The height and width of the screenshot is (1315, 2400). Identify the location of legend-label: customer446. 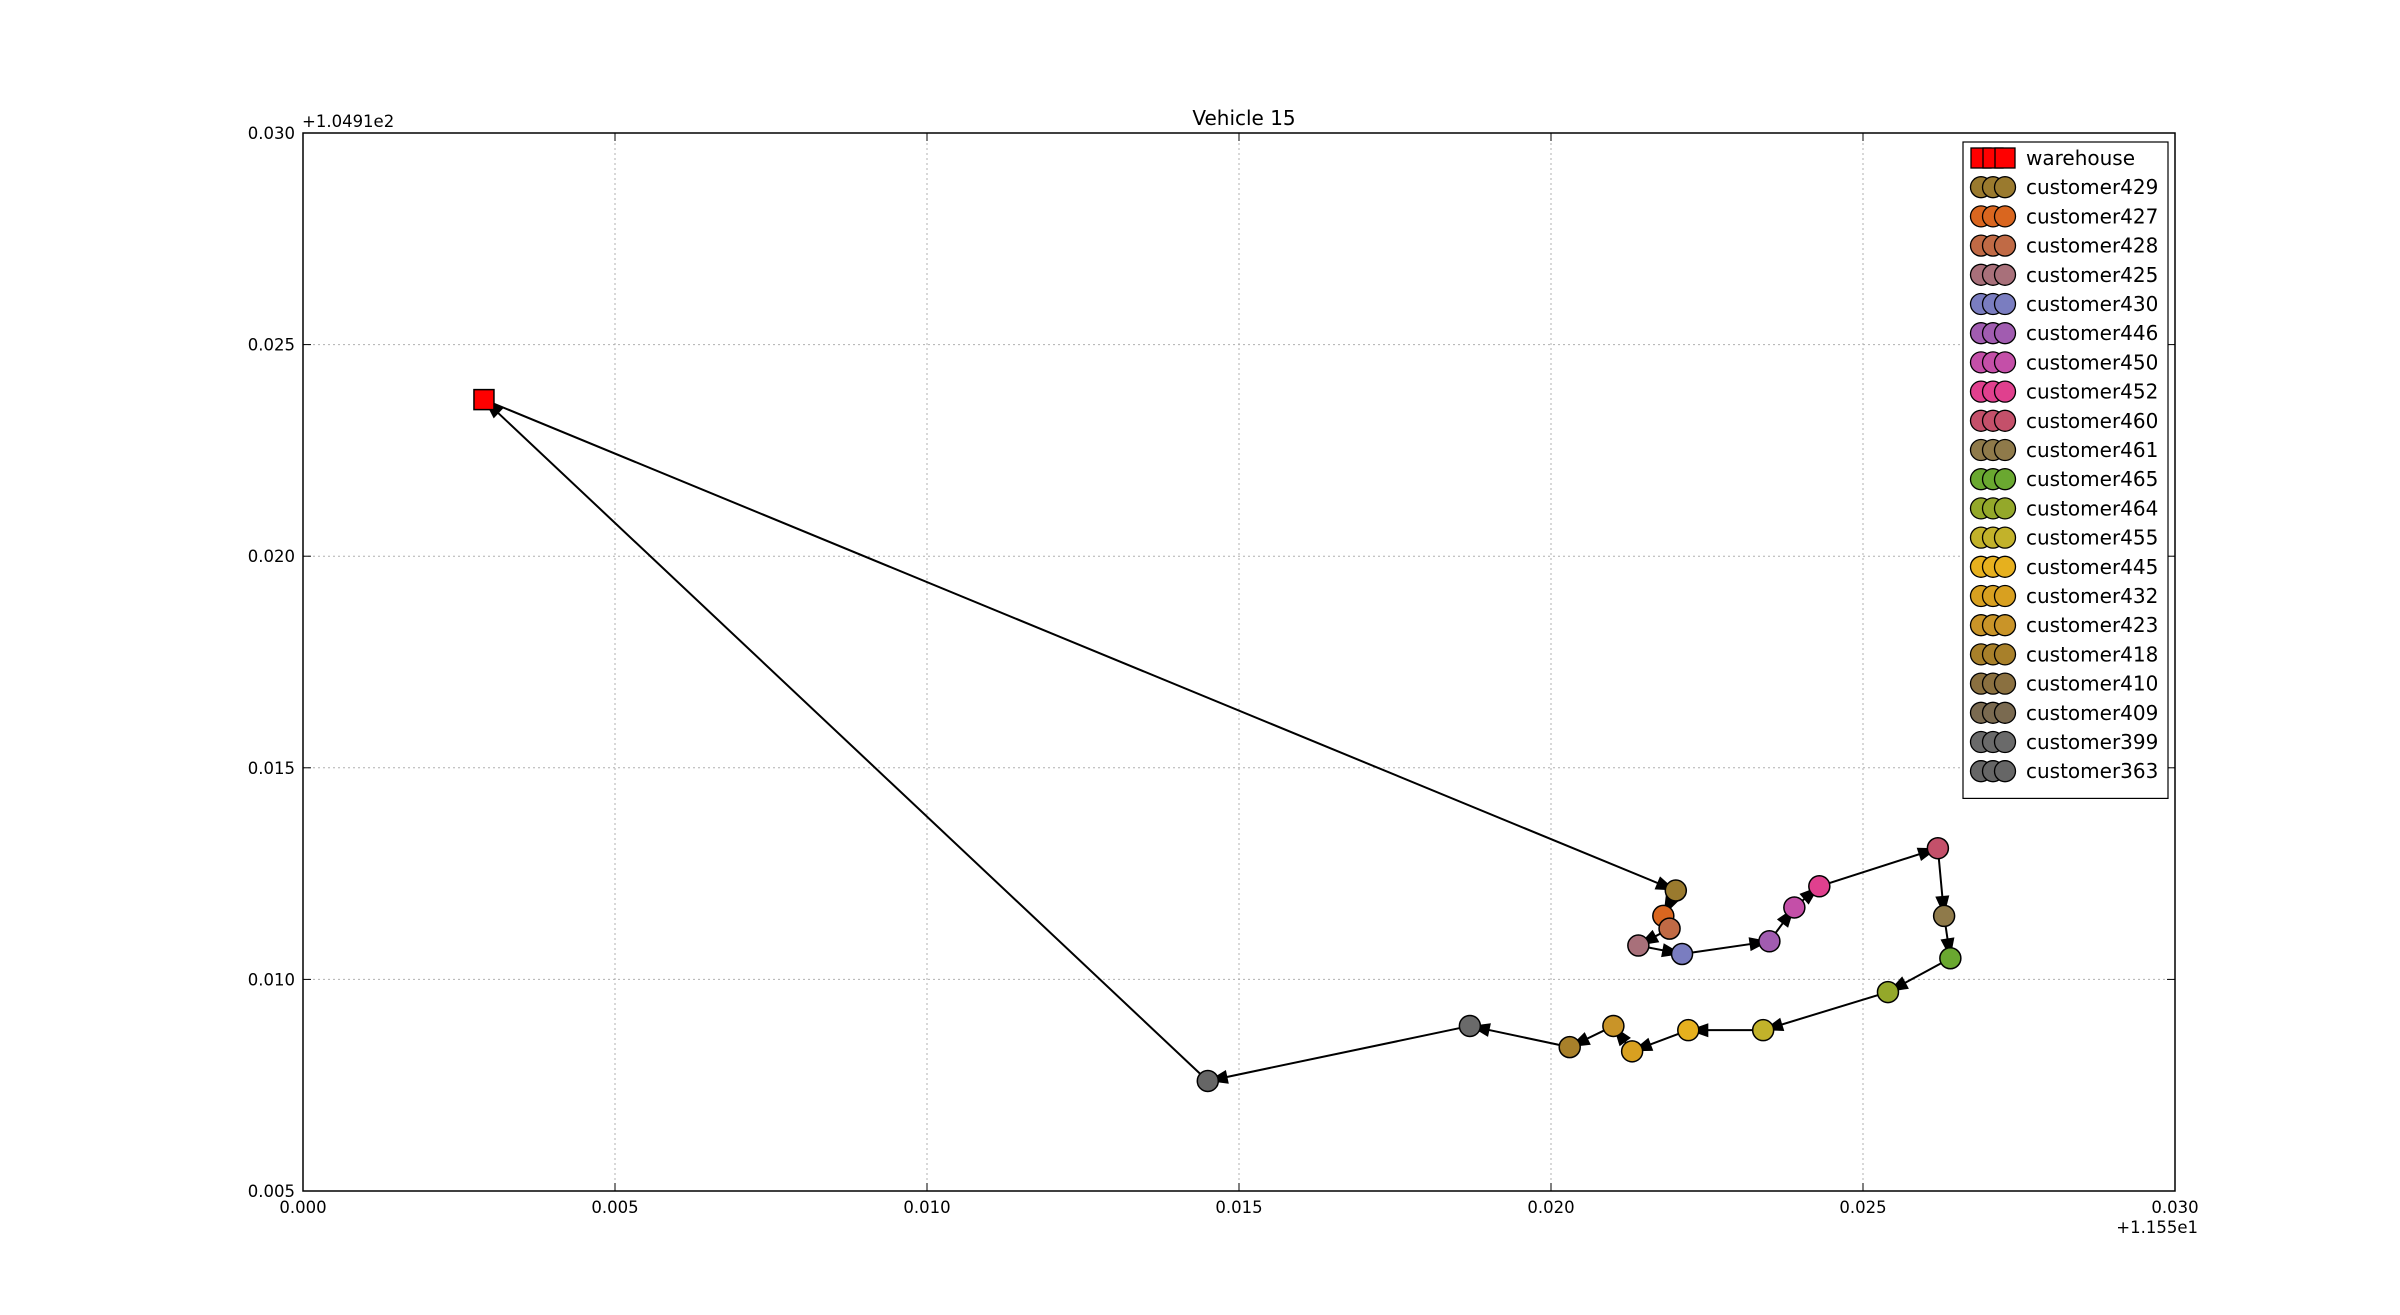
(2092, 333).